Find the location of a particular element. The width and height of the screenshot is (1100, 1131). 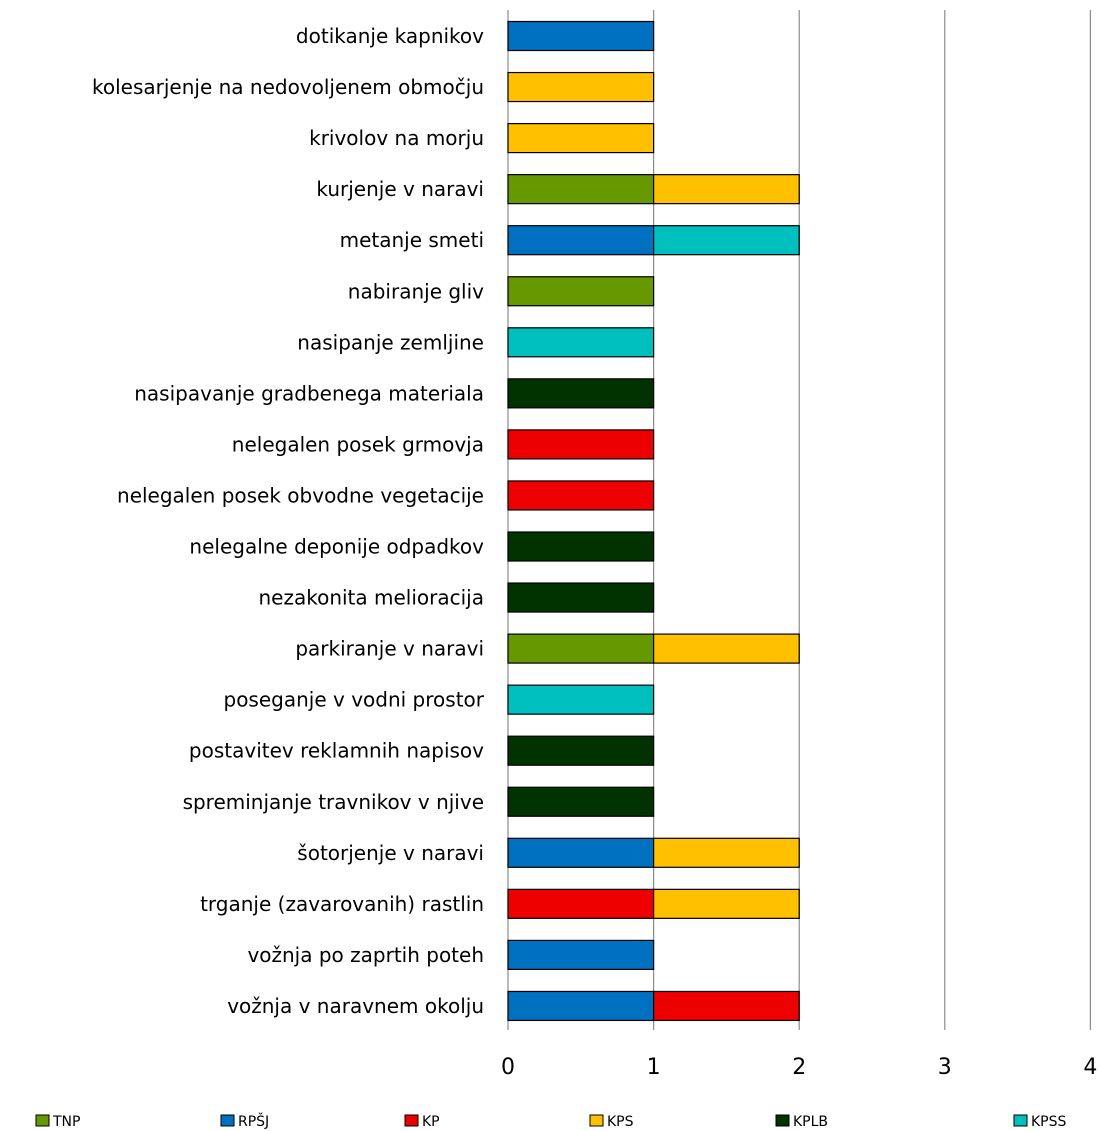

category-label: nabiranje gliv is located at coordinates (416, 291).